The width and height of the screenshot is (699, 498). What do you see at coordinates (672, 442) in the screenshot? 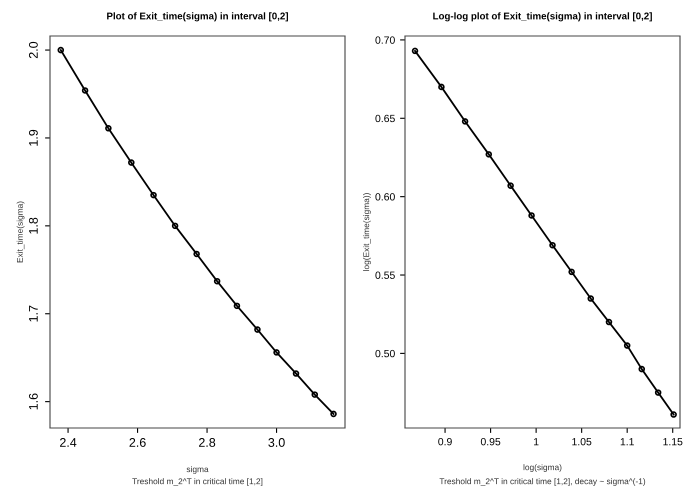
I see `x-tick-label: 1.15` at bounding box center [672, 442].